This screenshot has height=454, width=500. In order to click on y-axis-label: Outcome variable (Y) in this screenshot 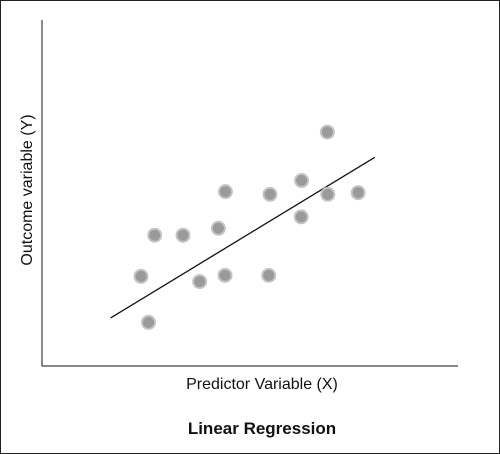, I will do `click(27, 189)`.